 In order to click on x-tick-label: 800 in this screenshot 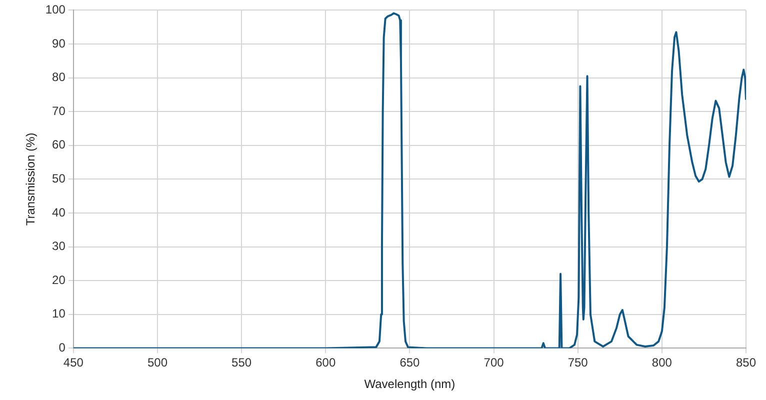, I will do `click(662, 363)`.